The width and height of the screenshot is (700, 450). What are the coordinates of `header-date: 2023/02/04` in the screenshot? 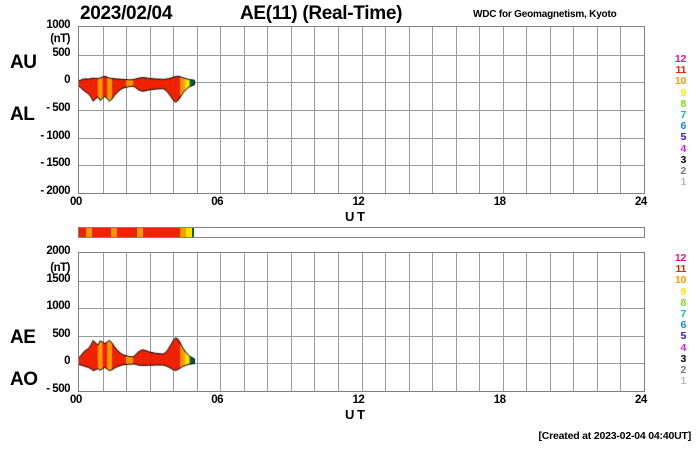 It's located at (126, 13).